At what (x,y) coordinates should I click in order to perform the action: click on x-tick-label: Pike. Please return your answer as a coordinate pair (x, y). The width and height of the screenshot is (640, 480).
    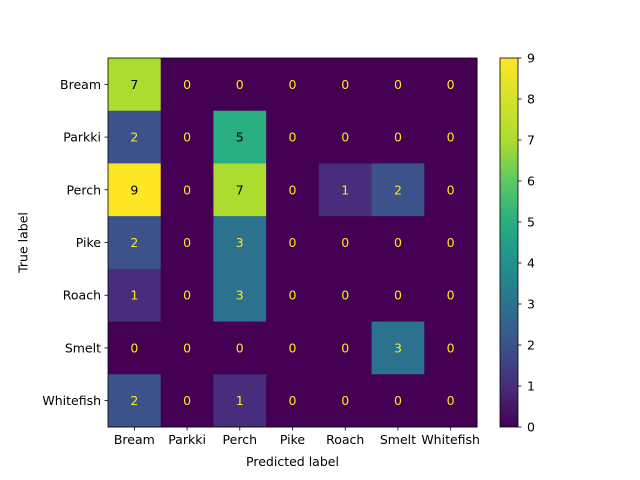
    Looking at the image, I should click on (293, 439).